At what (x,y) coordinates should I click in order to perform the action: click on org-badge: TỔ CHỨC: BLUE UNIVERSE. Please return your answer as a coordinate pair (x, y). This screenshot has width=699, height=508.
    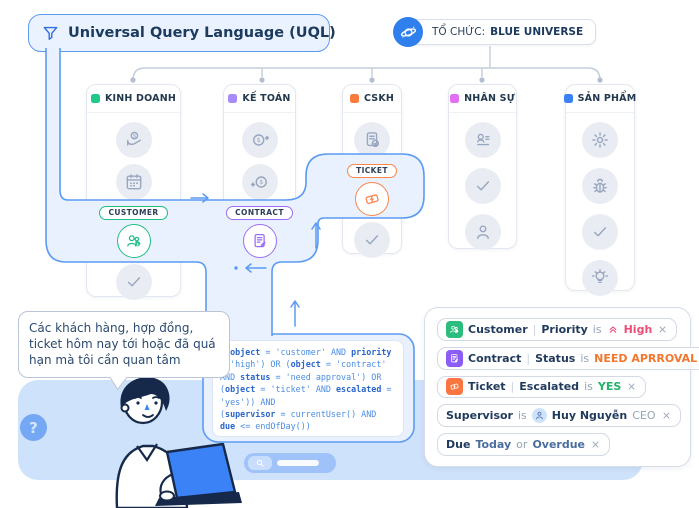
    Looking at the image, I should click on (502, 32).